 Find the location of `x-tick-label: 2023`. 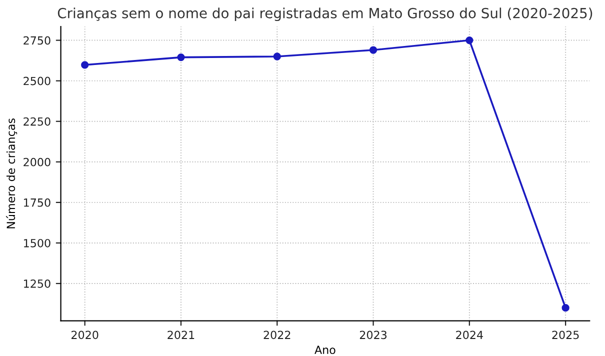

x-tick-label: 2023 is located at coordinates (373, 335).